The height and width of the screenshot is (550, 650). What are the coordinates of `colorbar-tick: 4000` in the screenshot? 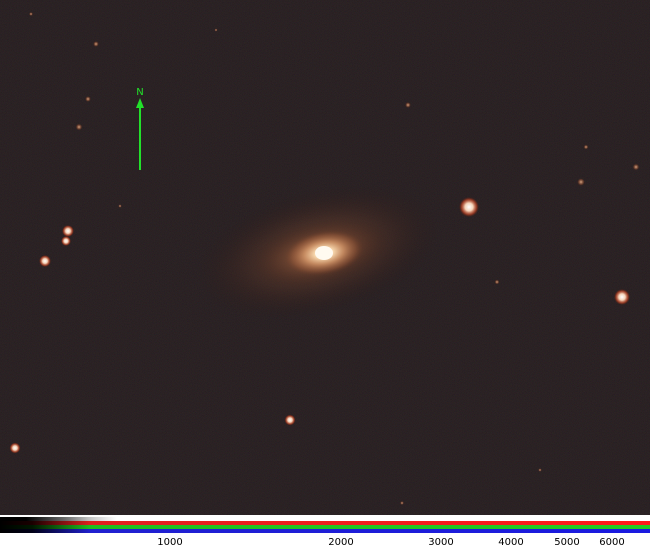 It's located at (511, 542).